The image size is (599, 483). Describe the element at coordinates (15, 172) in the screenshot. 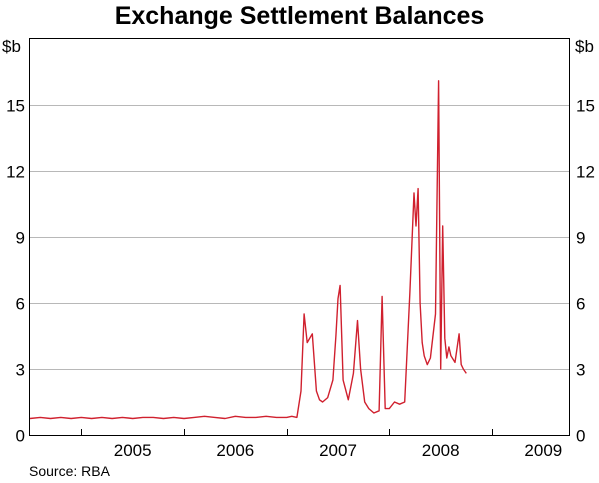

I see `y-tick-label-left-12: 12` at that location.